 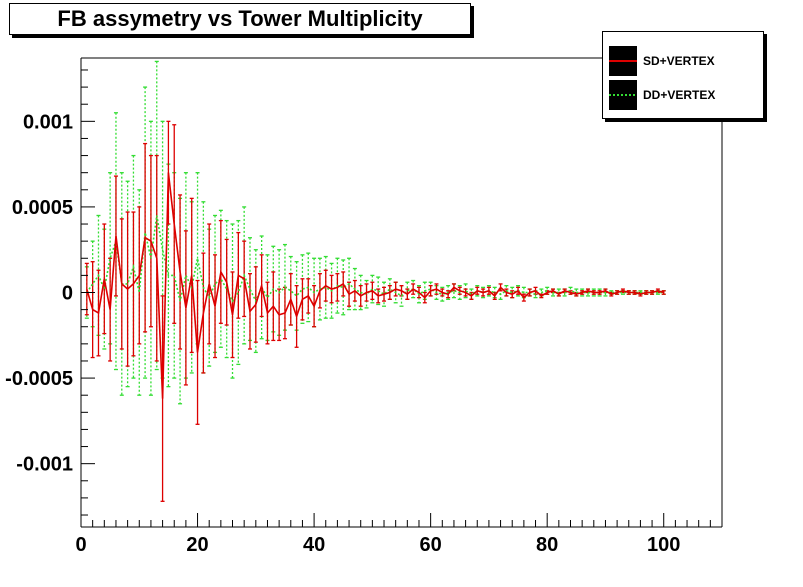 I want to click on legend-swatch-dd, so click(x=623, y=95).